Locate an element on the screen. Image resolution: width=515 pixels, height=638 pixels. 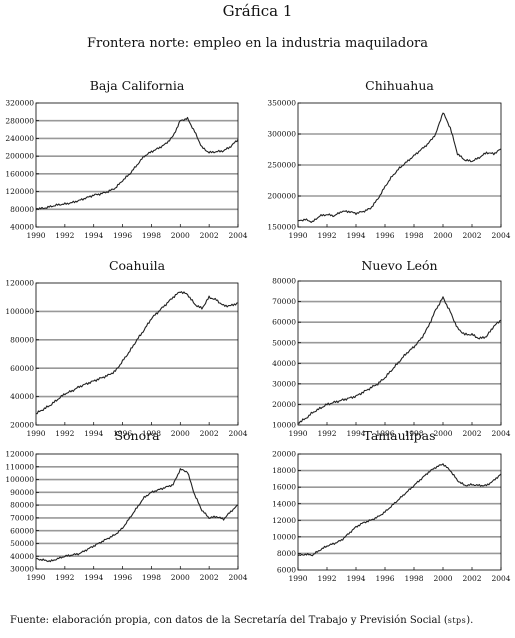
tamaulipas-ytick-label: 10000 is located at coordinates (284, 536).